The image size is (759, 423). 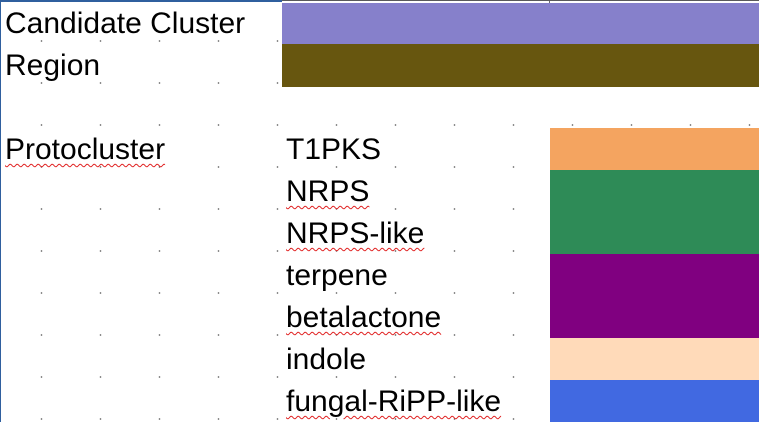 I want to click on protocluster-swatch-indole, so click(x=654, y=359).